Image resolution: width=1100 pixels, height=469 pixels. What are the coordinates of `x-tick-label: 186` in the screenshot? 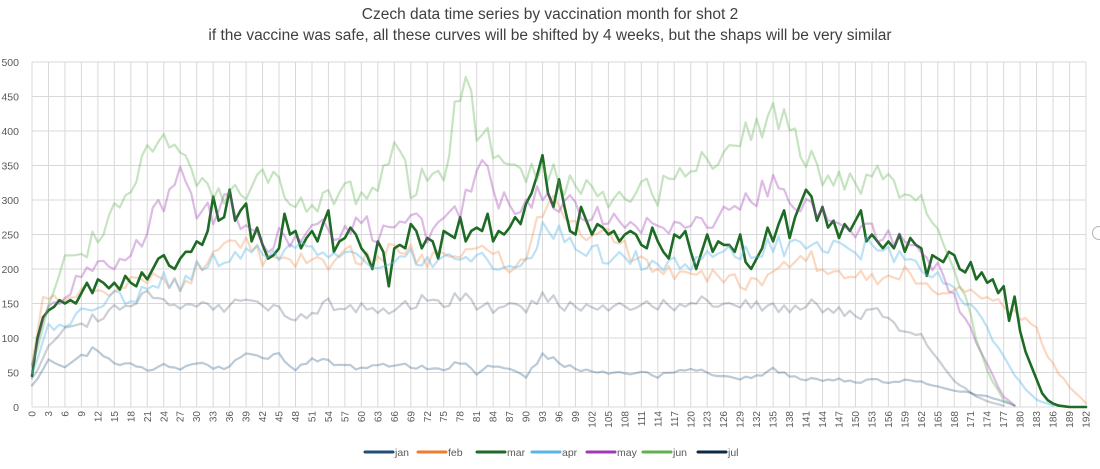 It's located at (1054, 419).